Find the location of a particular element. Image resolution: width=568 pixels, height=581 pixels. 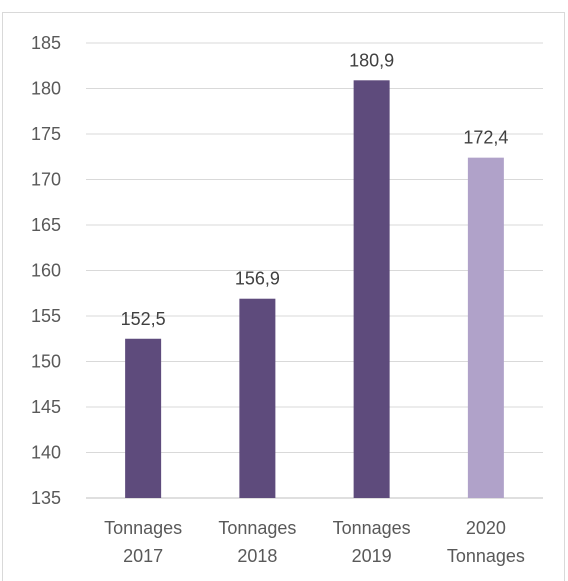

data-label: 180,9 is located at coordinates (371, 60).